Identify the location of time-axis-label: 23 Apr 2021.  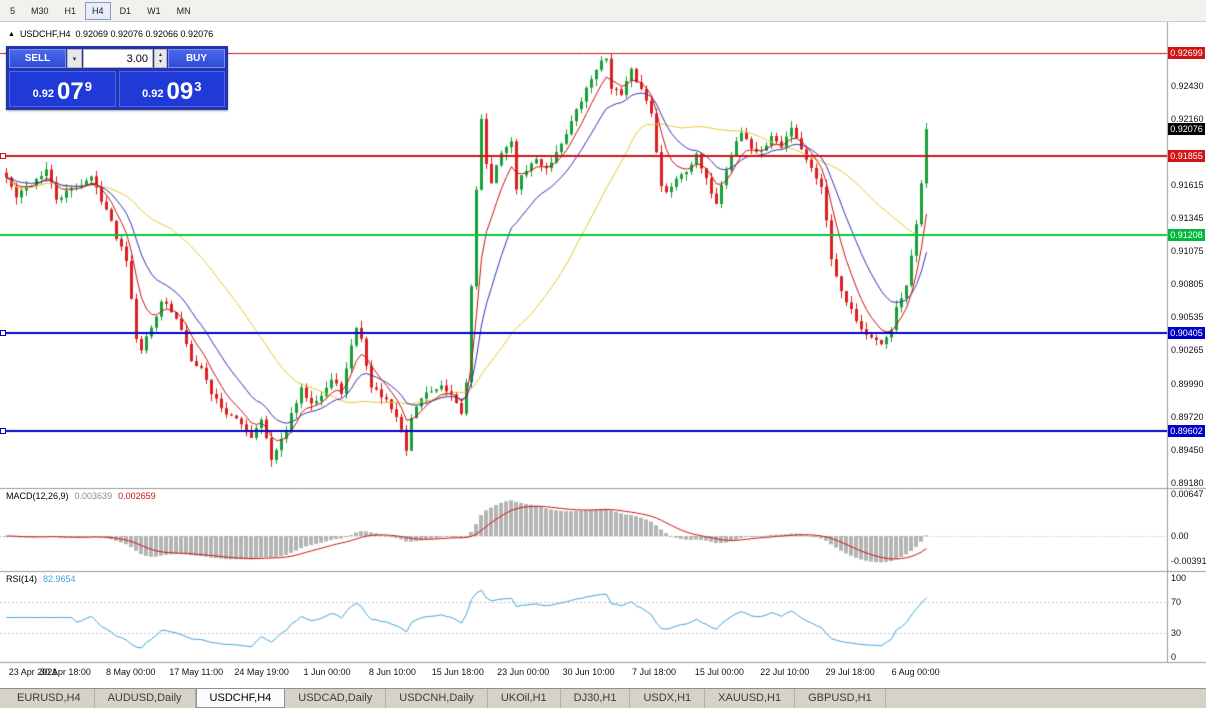
(33, 672).